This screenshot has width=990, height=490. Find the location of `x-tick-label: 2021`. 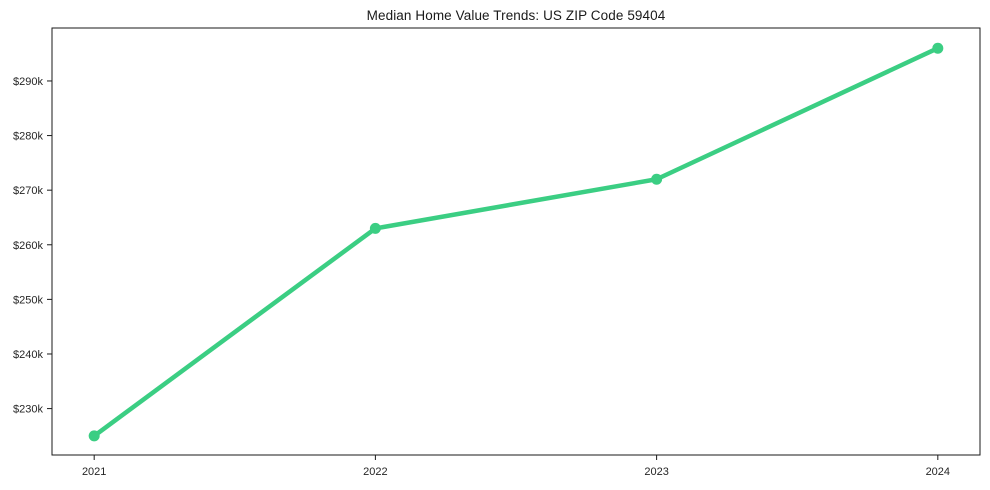

x-tick-label: 2021 is located at coordinates (94, 472).